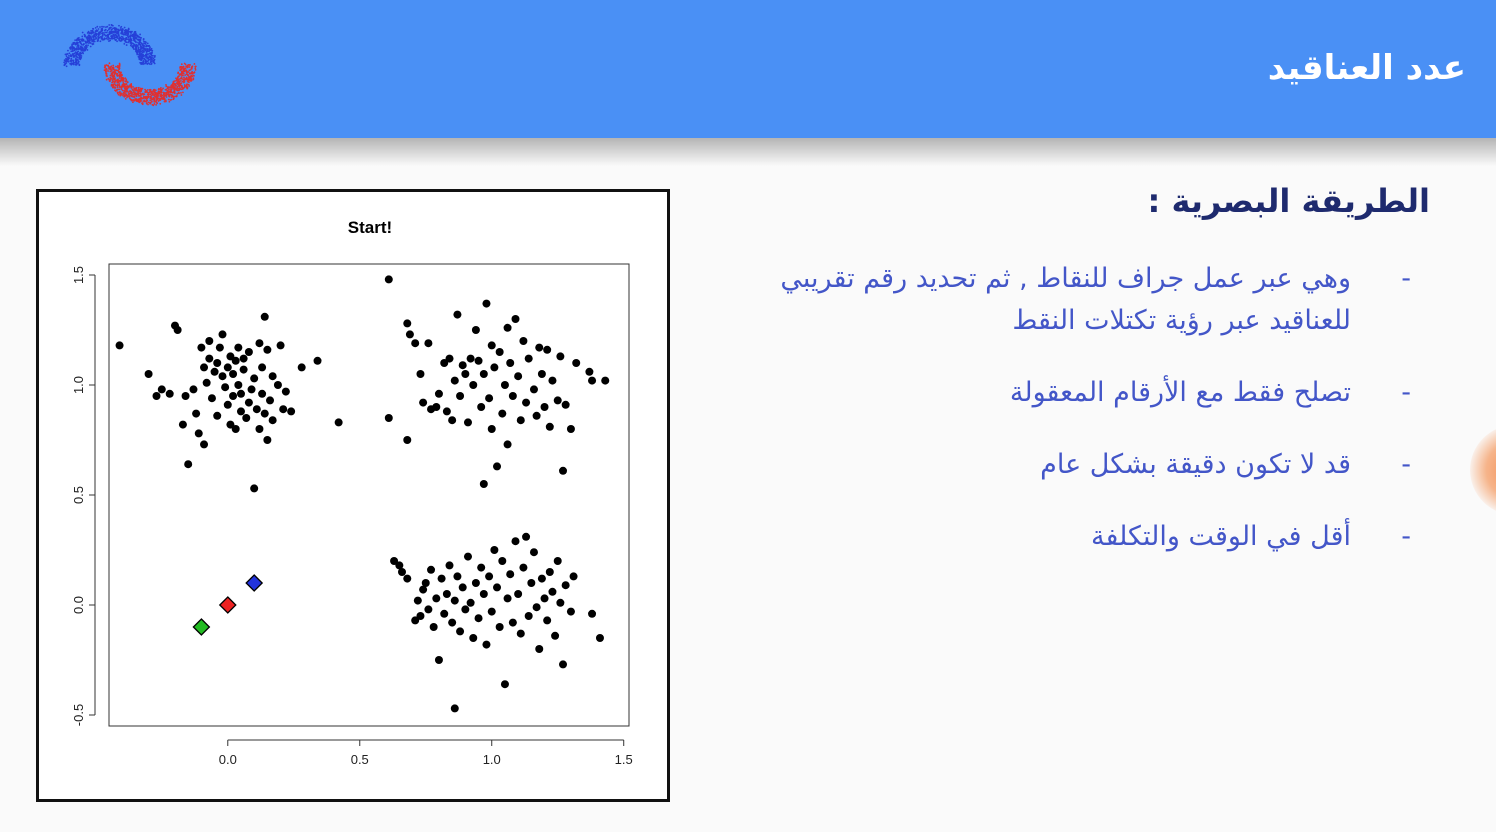 The height and width of the screenshot is (832, 1496). Describe the element at coordinates (228, 759) in the screenshot. I see `x-tick-label: 0.0` at that location.